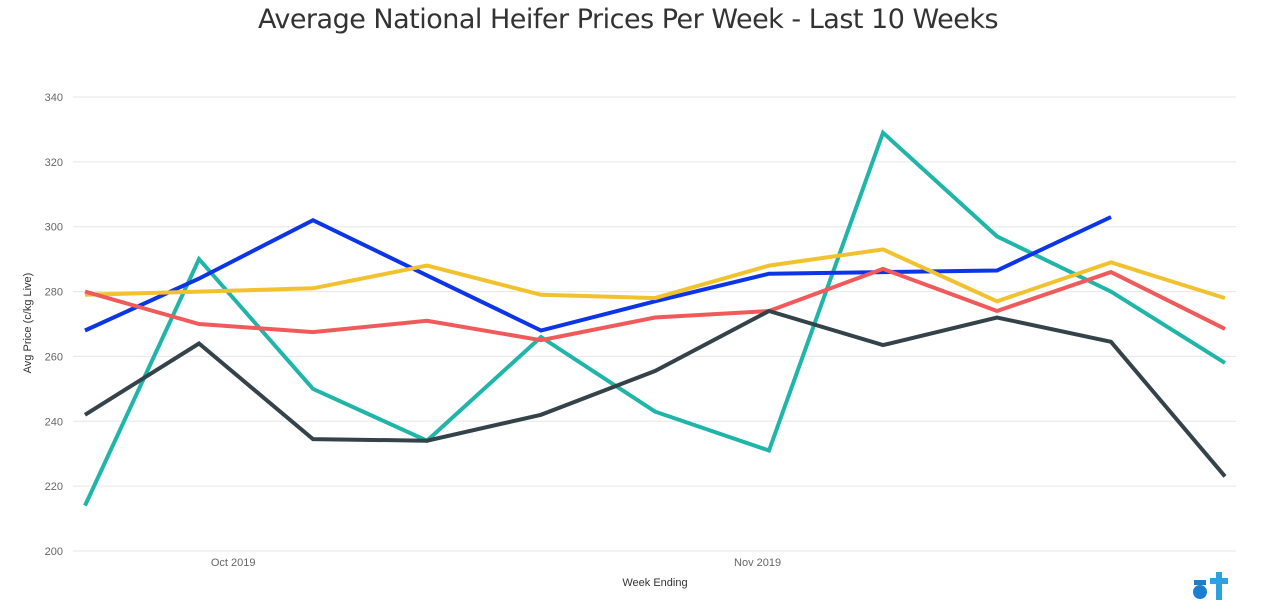  What do you see at coordinates (54, 552) in the screenshot?
I see `y-tick-label: 200` at bounding box center [54, 552].